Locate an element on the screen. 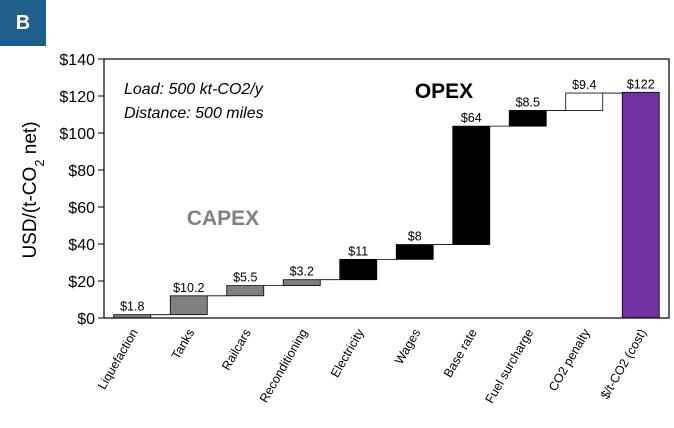  annotation-capex: CAPEX is located at coordinates (223, 218).